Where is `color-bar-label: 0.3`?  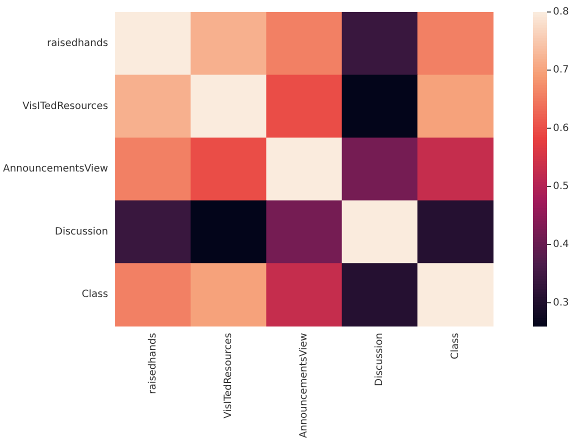 color-bar-label: 0.3 is located at coordinates (561, 302).